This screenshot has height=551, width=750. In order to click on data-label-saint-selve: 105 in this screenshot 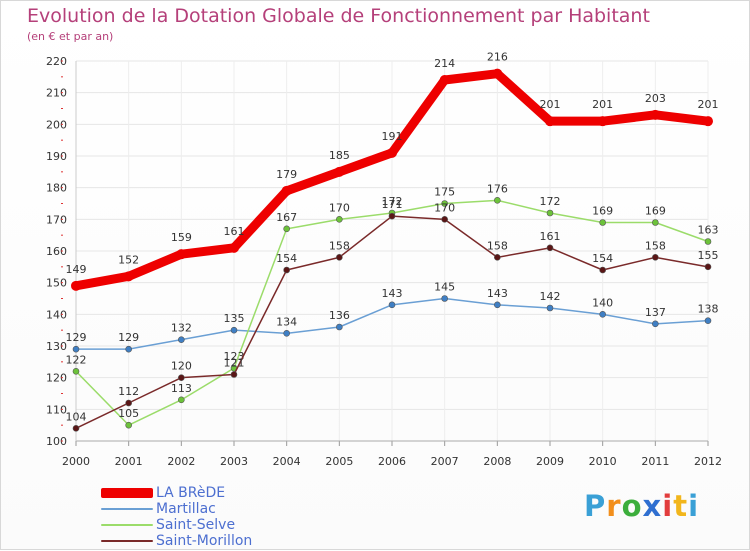, I will do `click(128, 413)`.